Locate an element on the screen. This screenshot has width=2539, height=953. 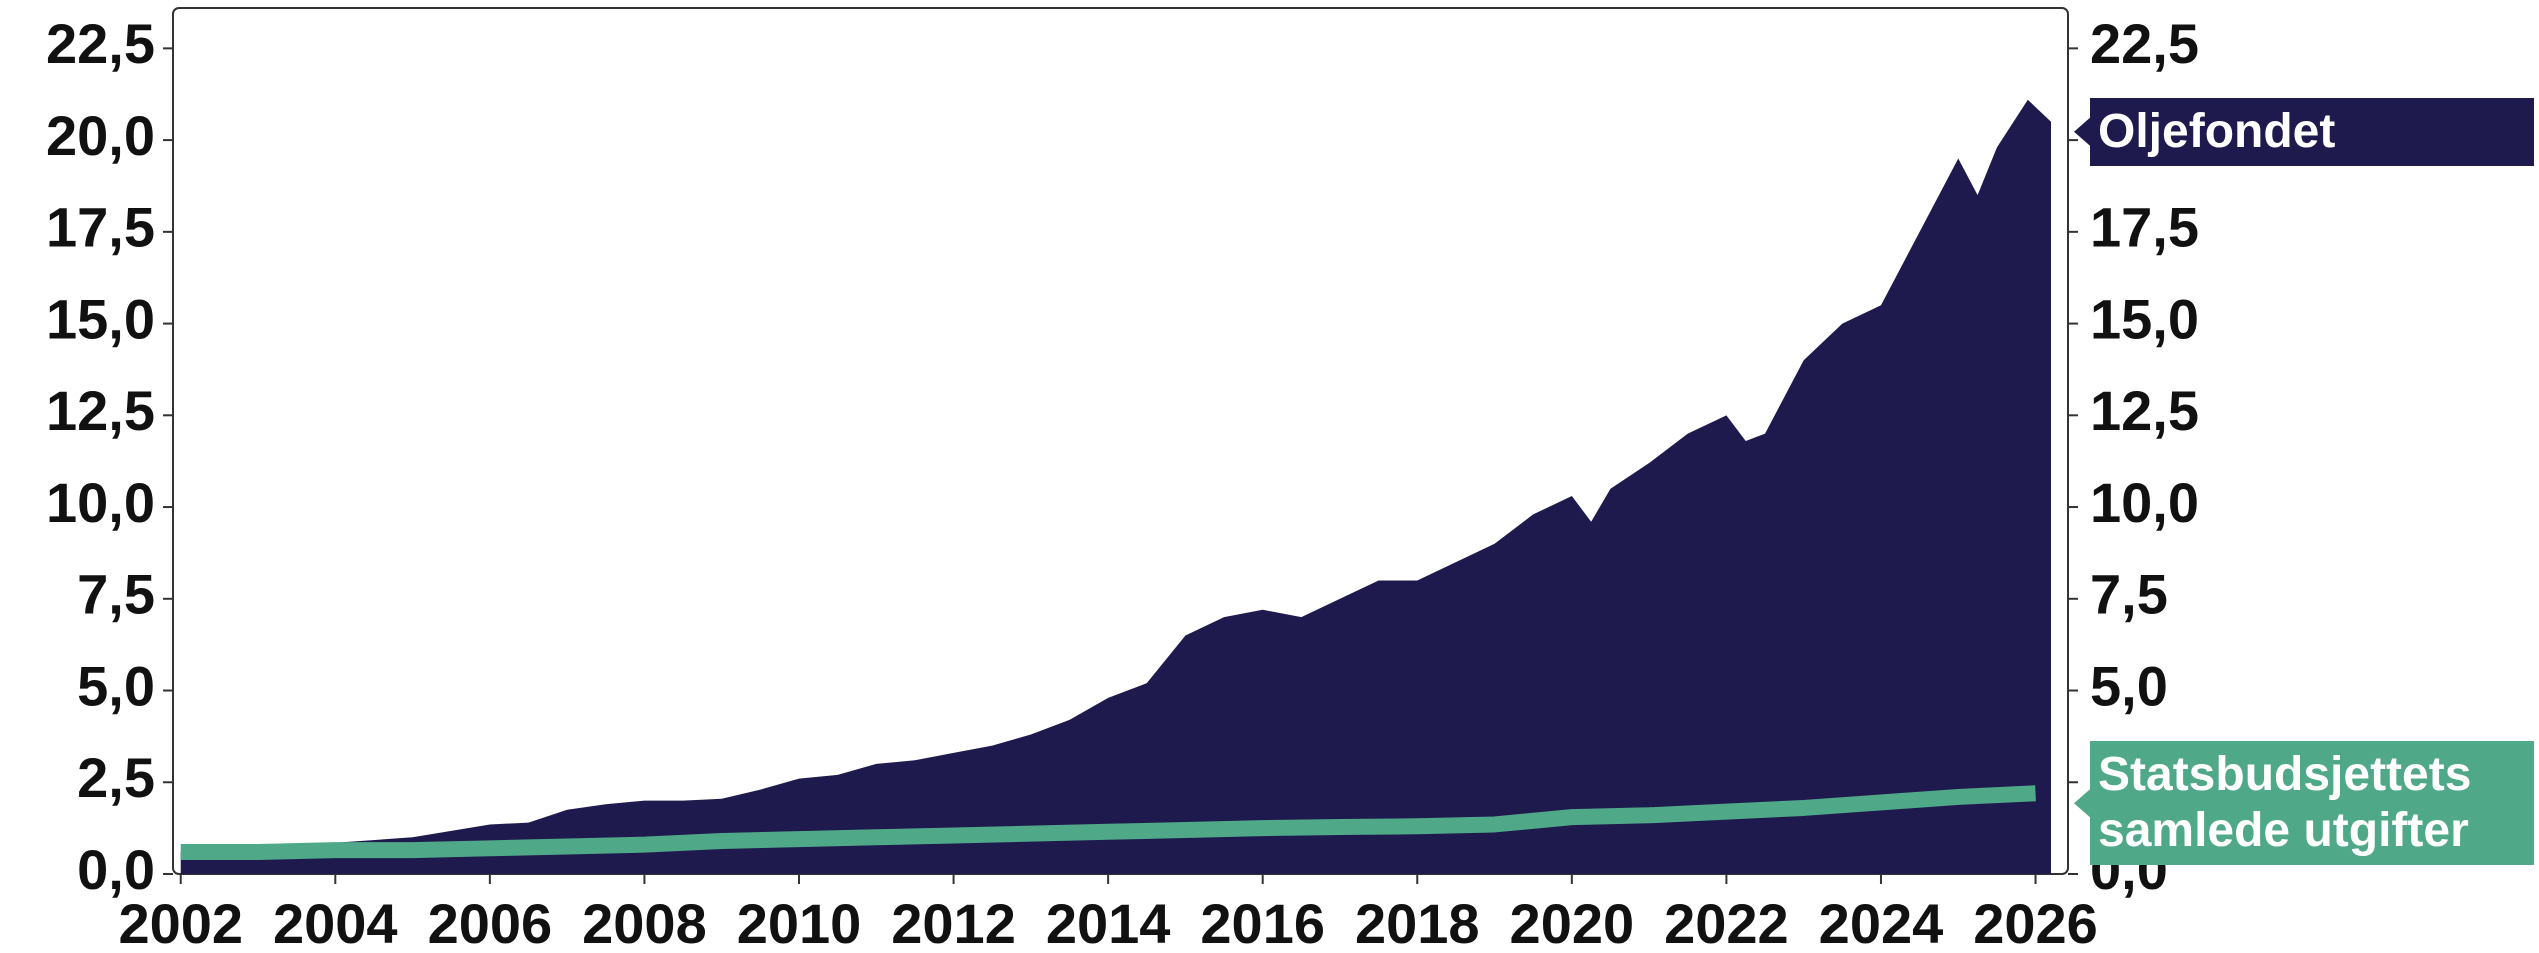
x-tick-label: 2026 is located at coordinates (2035, 922).